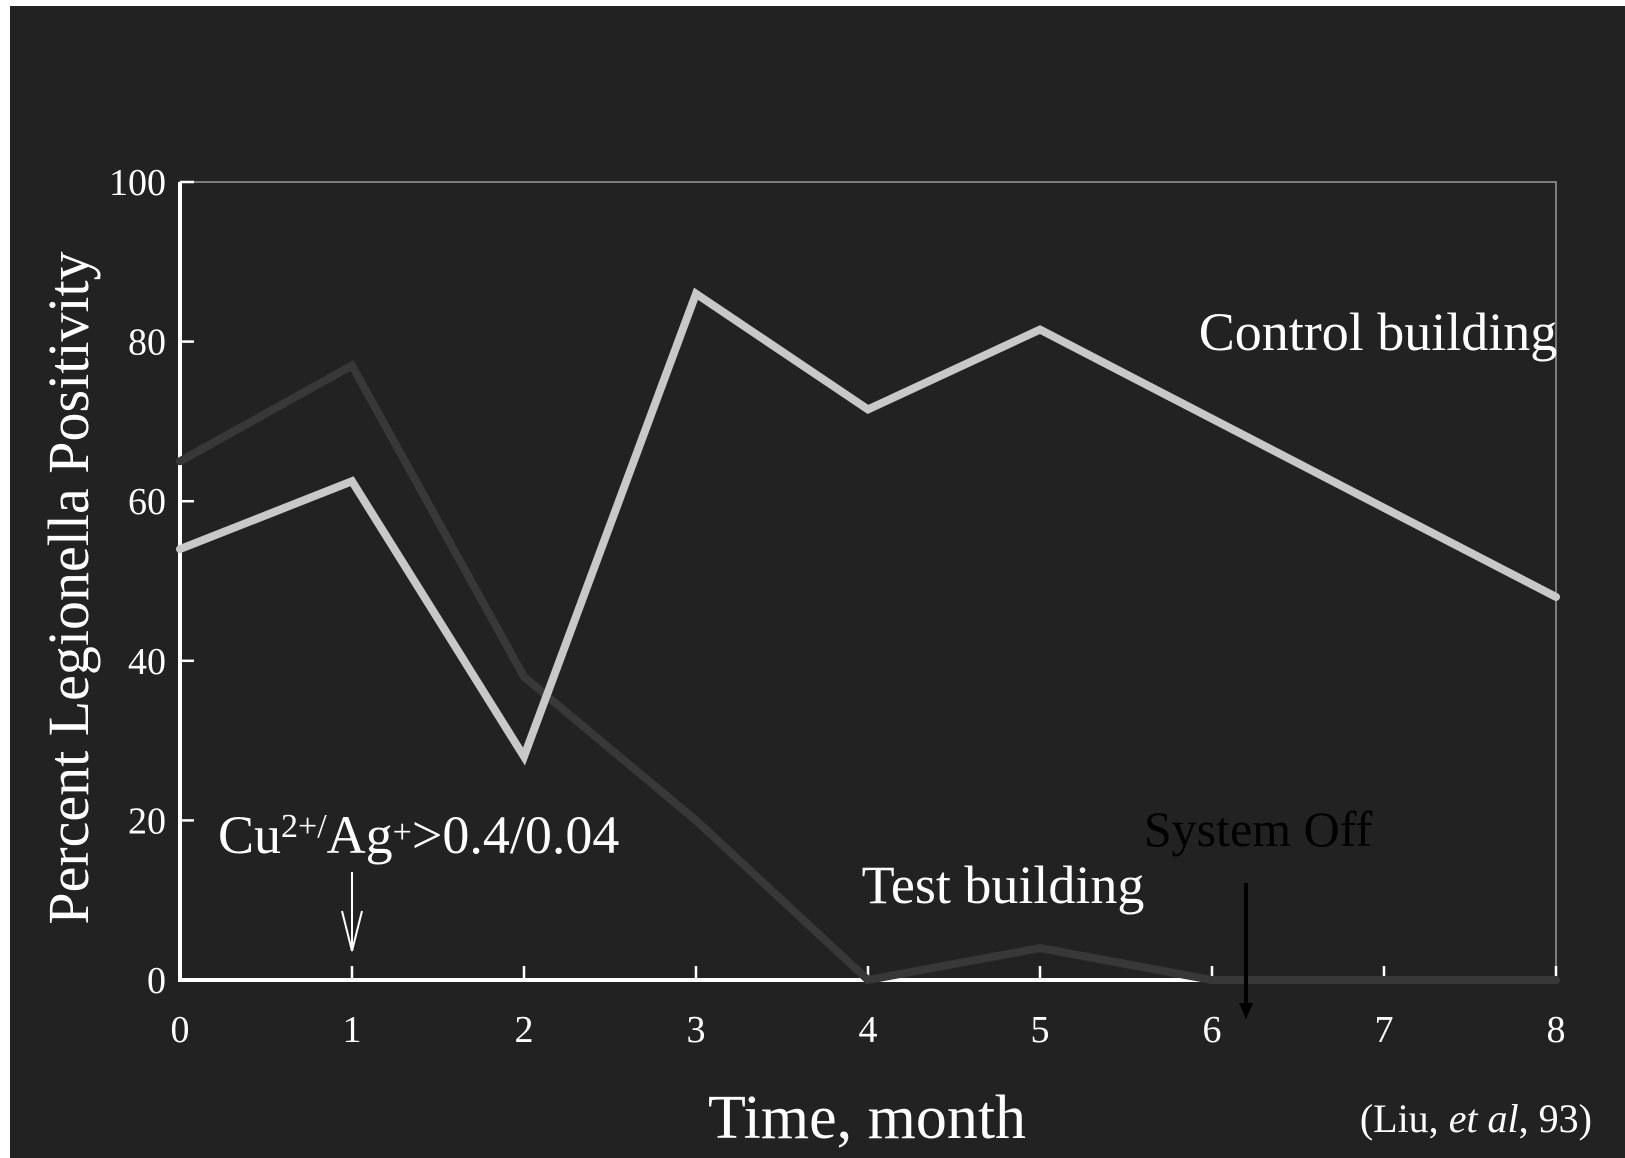 The image size is (1625, 1158). I want to click on treatment-sup2: +, so click(402, 832).